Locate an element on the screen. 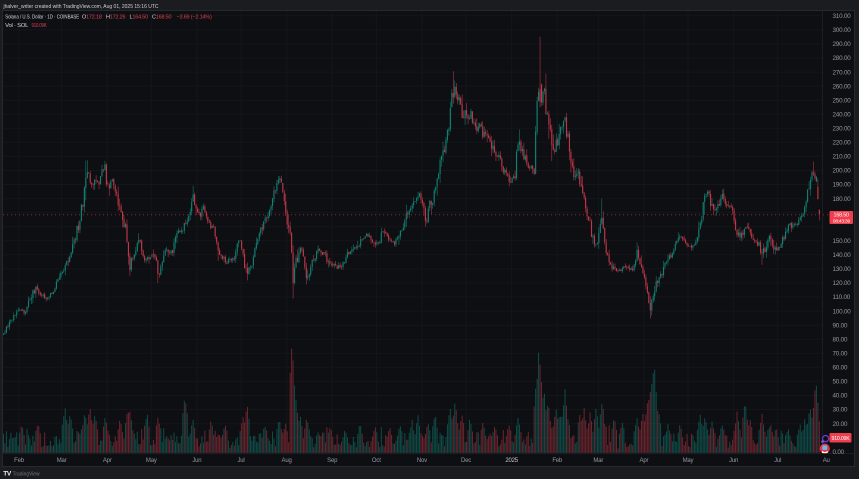 This screenshot has height=479, width=859. svg-text: 180.00 is located at coordinates (842, 199).